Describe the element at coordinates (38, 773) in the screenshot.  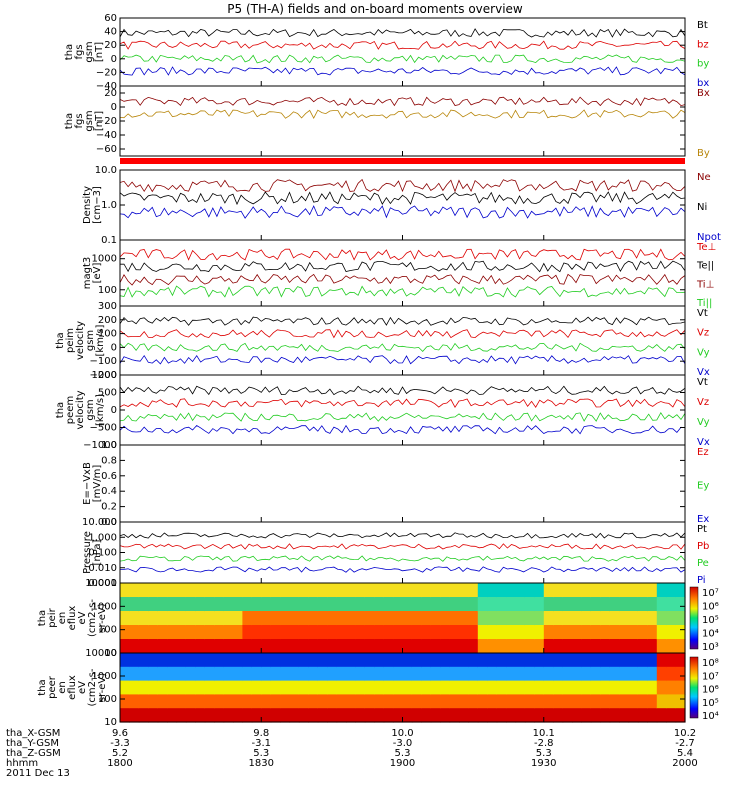
I see `x-row-label: 2011 Dec 13` at that location.